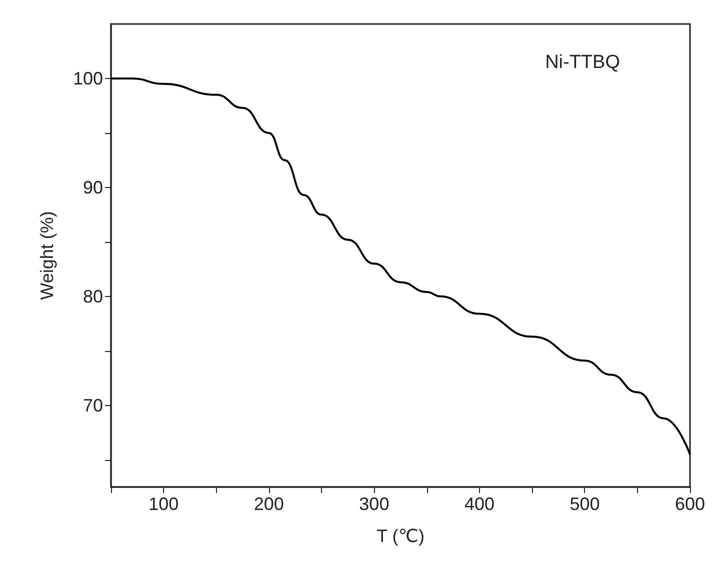 The width and height of the screenshot is (723, 581). What do you see at coordinates (585, 504) in the screenshot?
I see `x-tick-label: 500` at bounding box center [585, 504].